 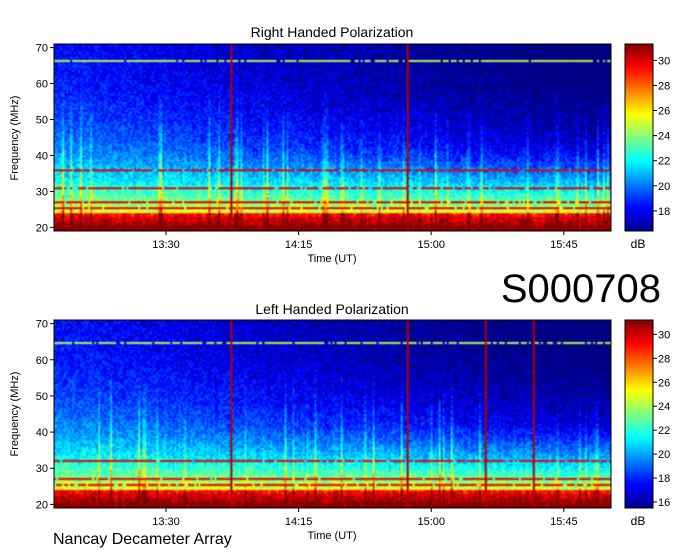 I want to click on colorbar-axis: 16 18 20 22 24 26 28 30, so click(x=661, y=419).